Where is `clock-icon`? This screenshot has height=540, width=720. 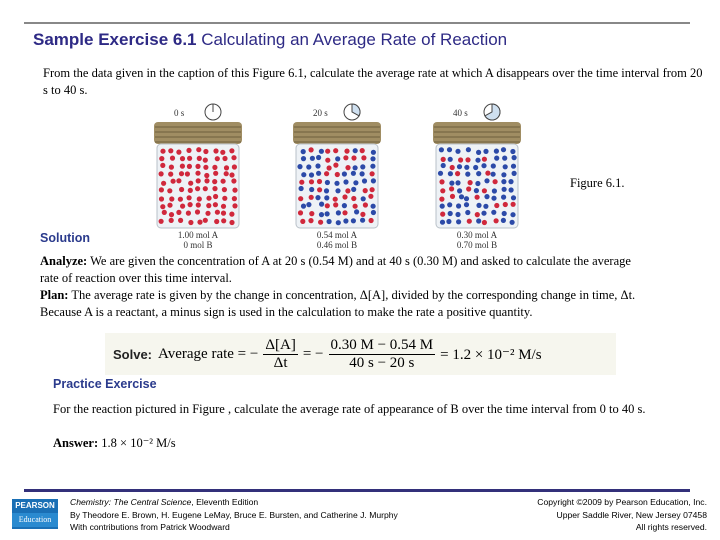 clock-icon is located at coordinates (352, 112).